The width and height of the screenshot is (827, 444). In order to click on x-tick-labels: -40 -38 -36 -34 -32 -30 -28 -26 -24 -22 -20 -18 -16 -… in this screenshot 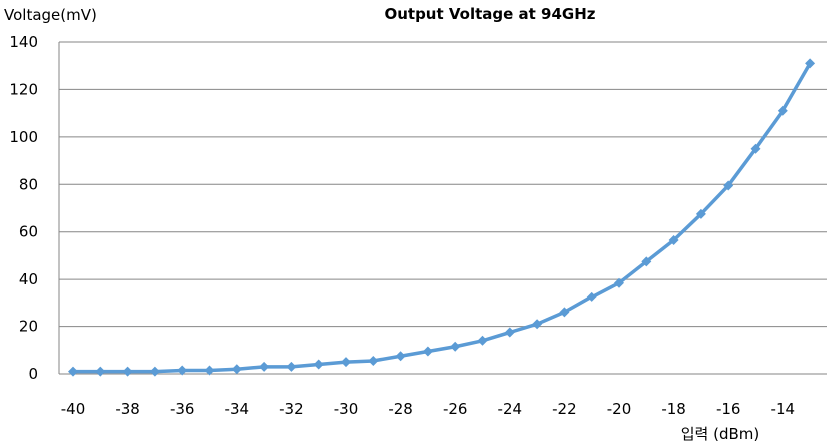, I will do `click(428, 409)`.